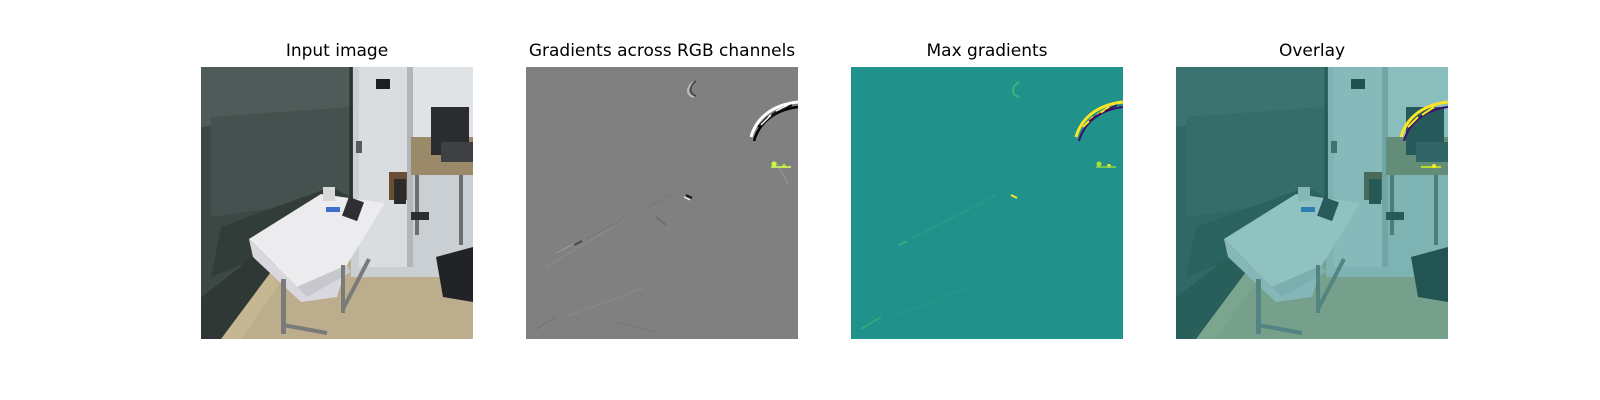  I want to click on max-gradients-map, so click(987, 203).